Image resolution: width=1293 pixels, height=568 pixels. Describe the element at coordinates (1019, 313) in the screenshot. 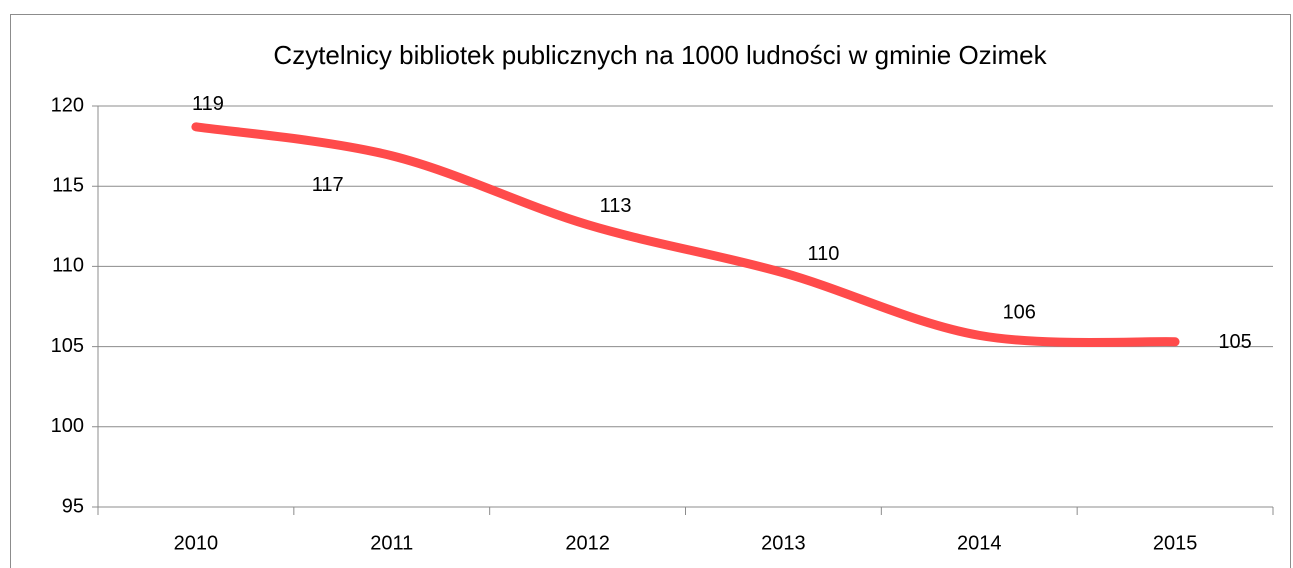

I see `data-label: 106` at that location.